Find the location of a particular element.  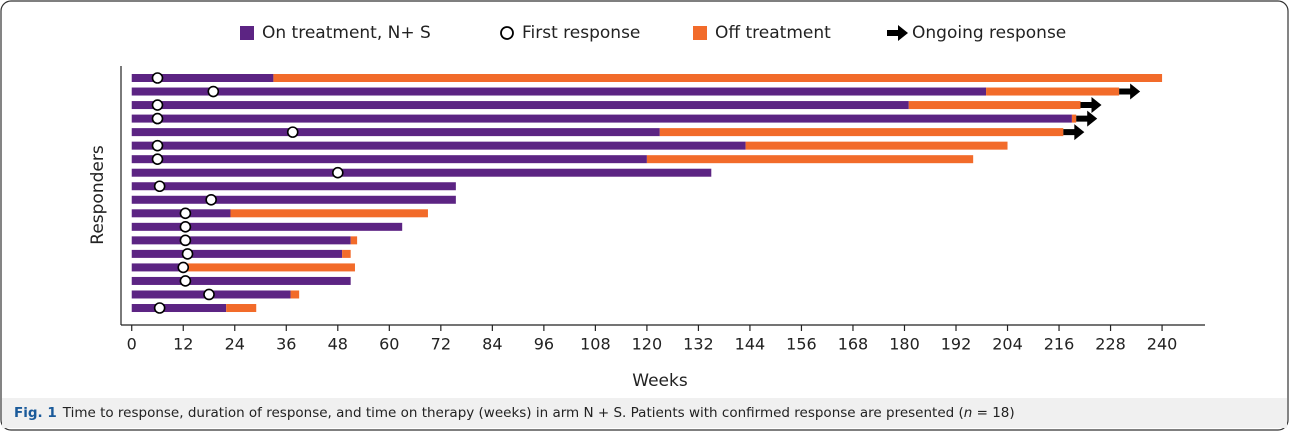

x-tick-label: 228 is located at coordinates (1110, 344).